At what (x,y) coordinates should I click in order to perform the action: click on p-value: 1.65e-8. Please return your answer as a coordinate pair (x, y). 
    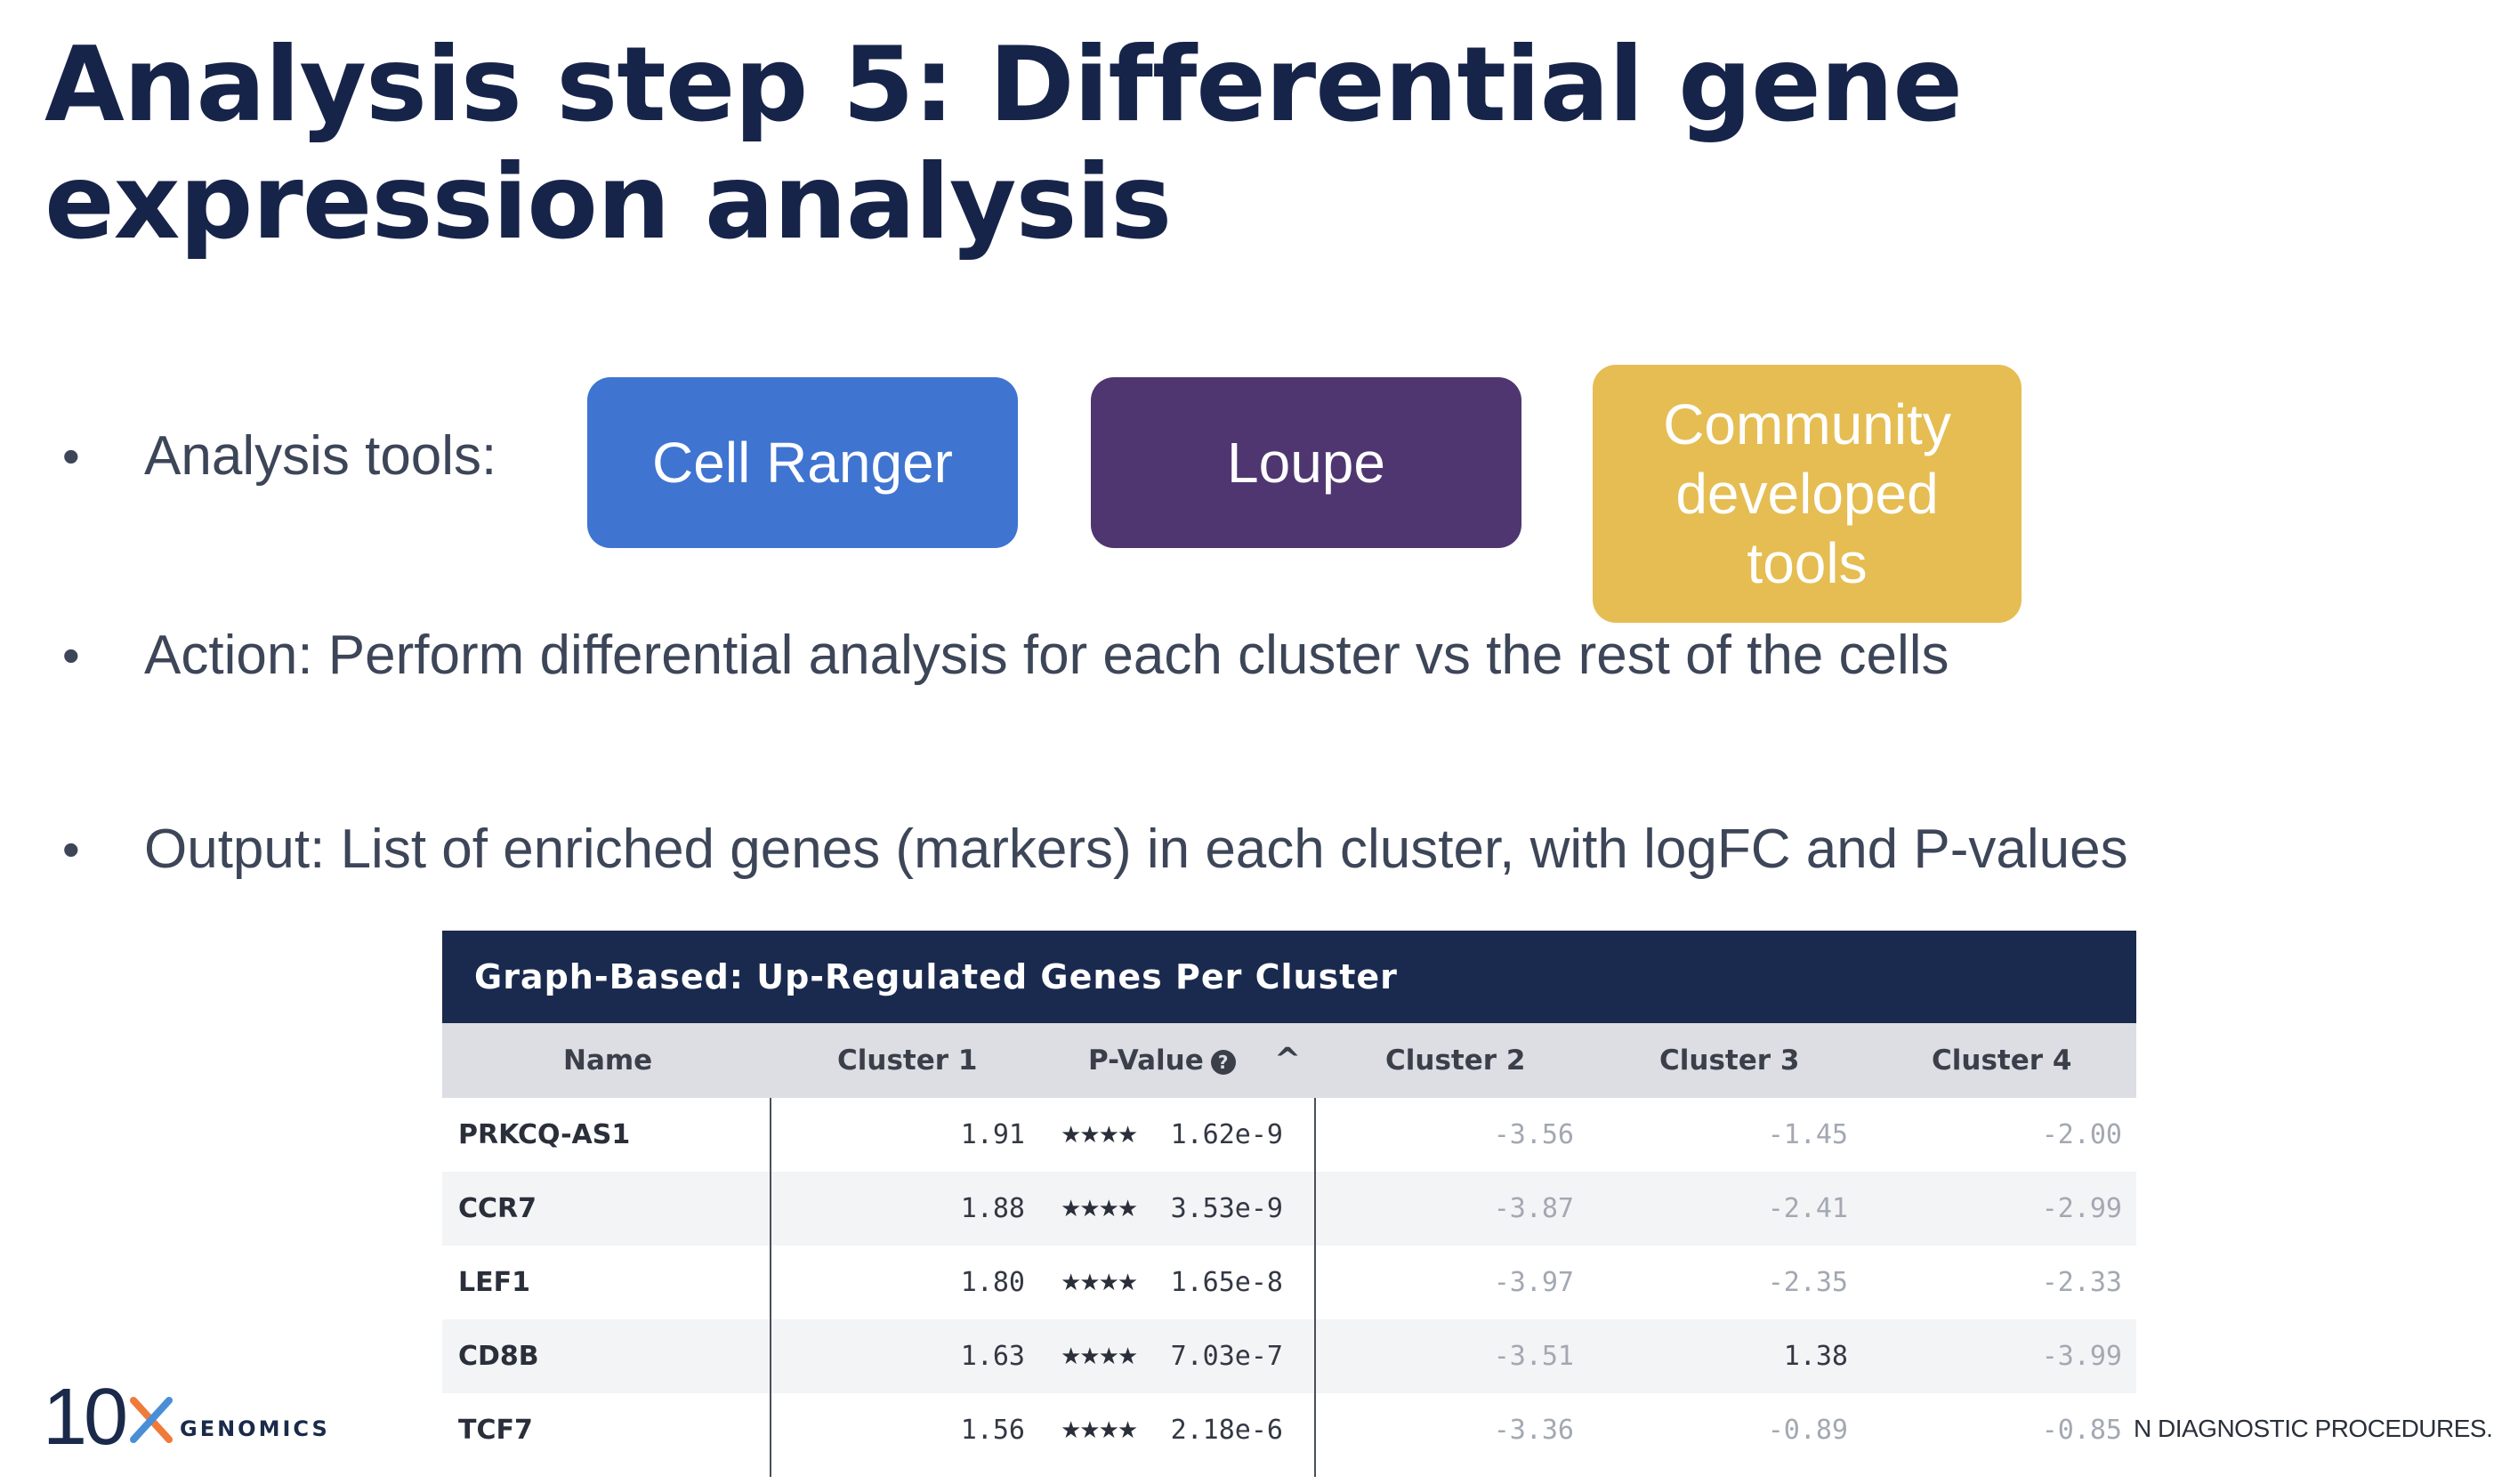
    Looking at the image, I should click on (1227, 1282).